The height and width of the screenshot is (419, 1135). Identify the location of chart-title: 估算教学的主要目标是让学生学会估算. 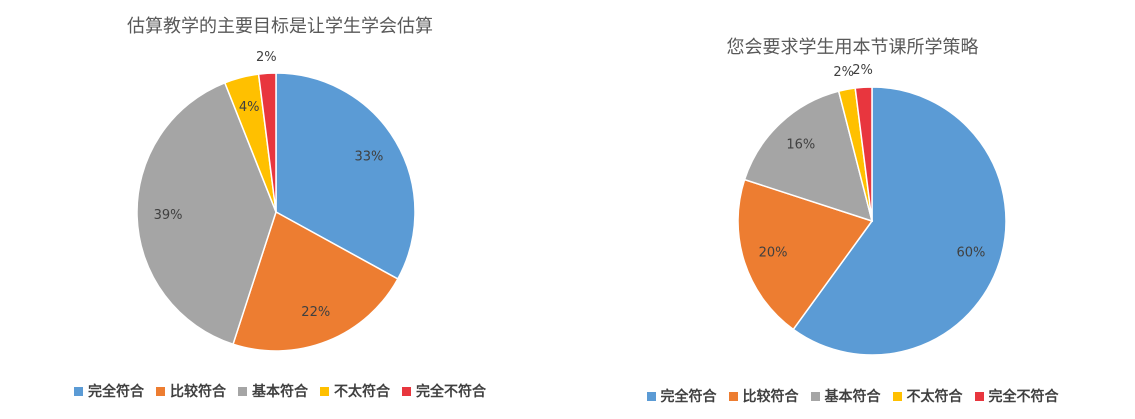
(280, 26).